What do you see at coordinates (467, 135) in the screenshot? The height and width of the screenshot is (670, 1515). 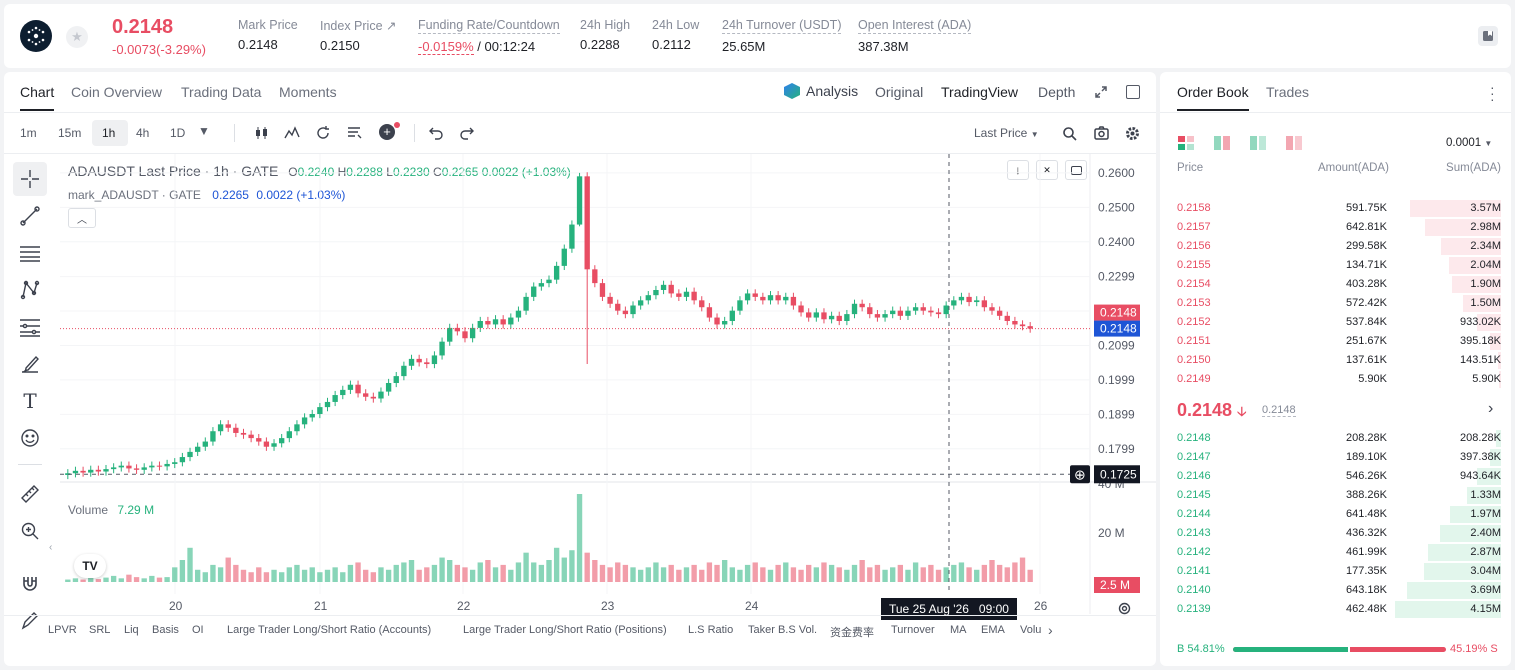 I see `redo-icon` at bounding box center [467, 135].